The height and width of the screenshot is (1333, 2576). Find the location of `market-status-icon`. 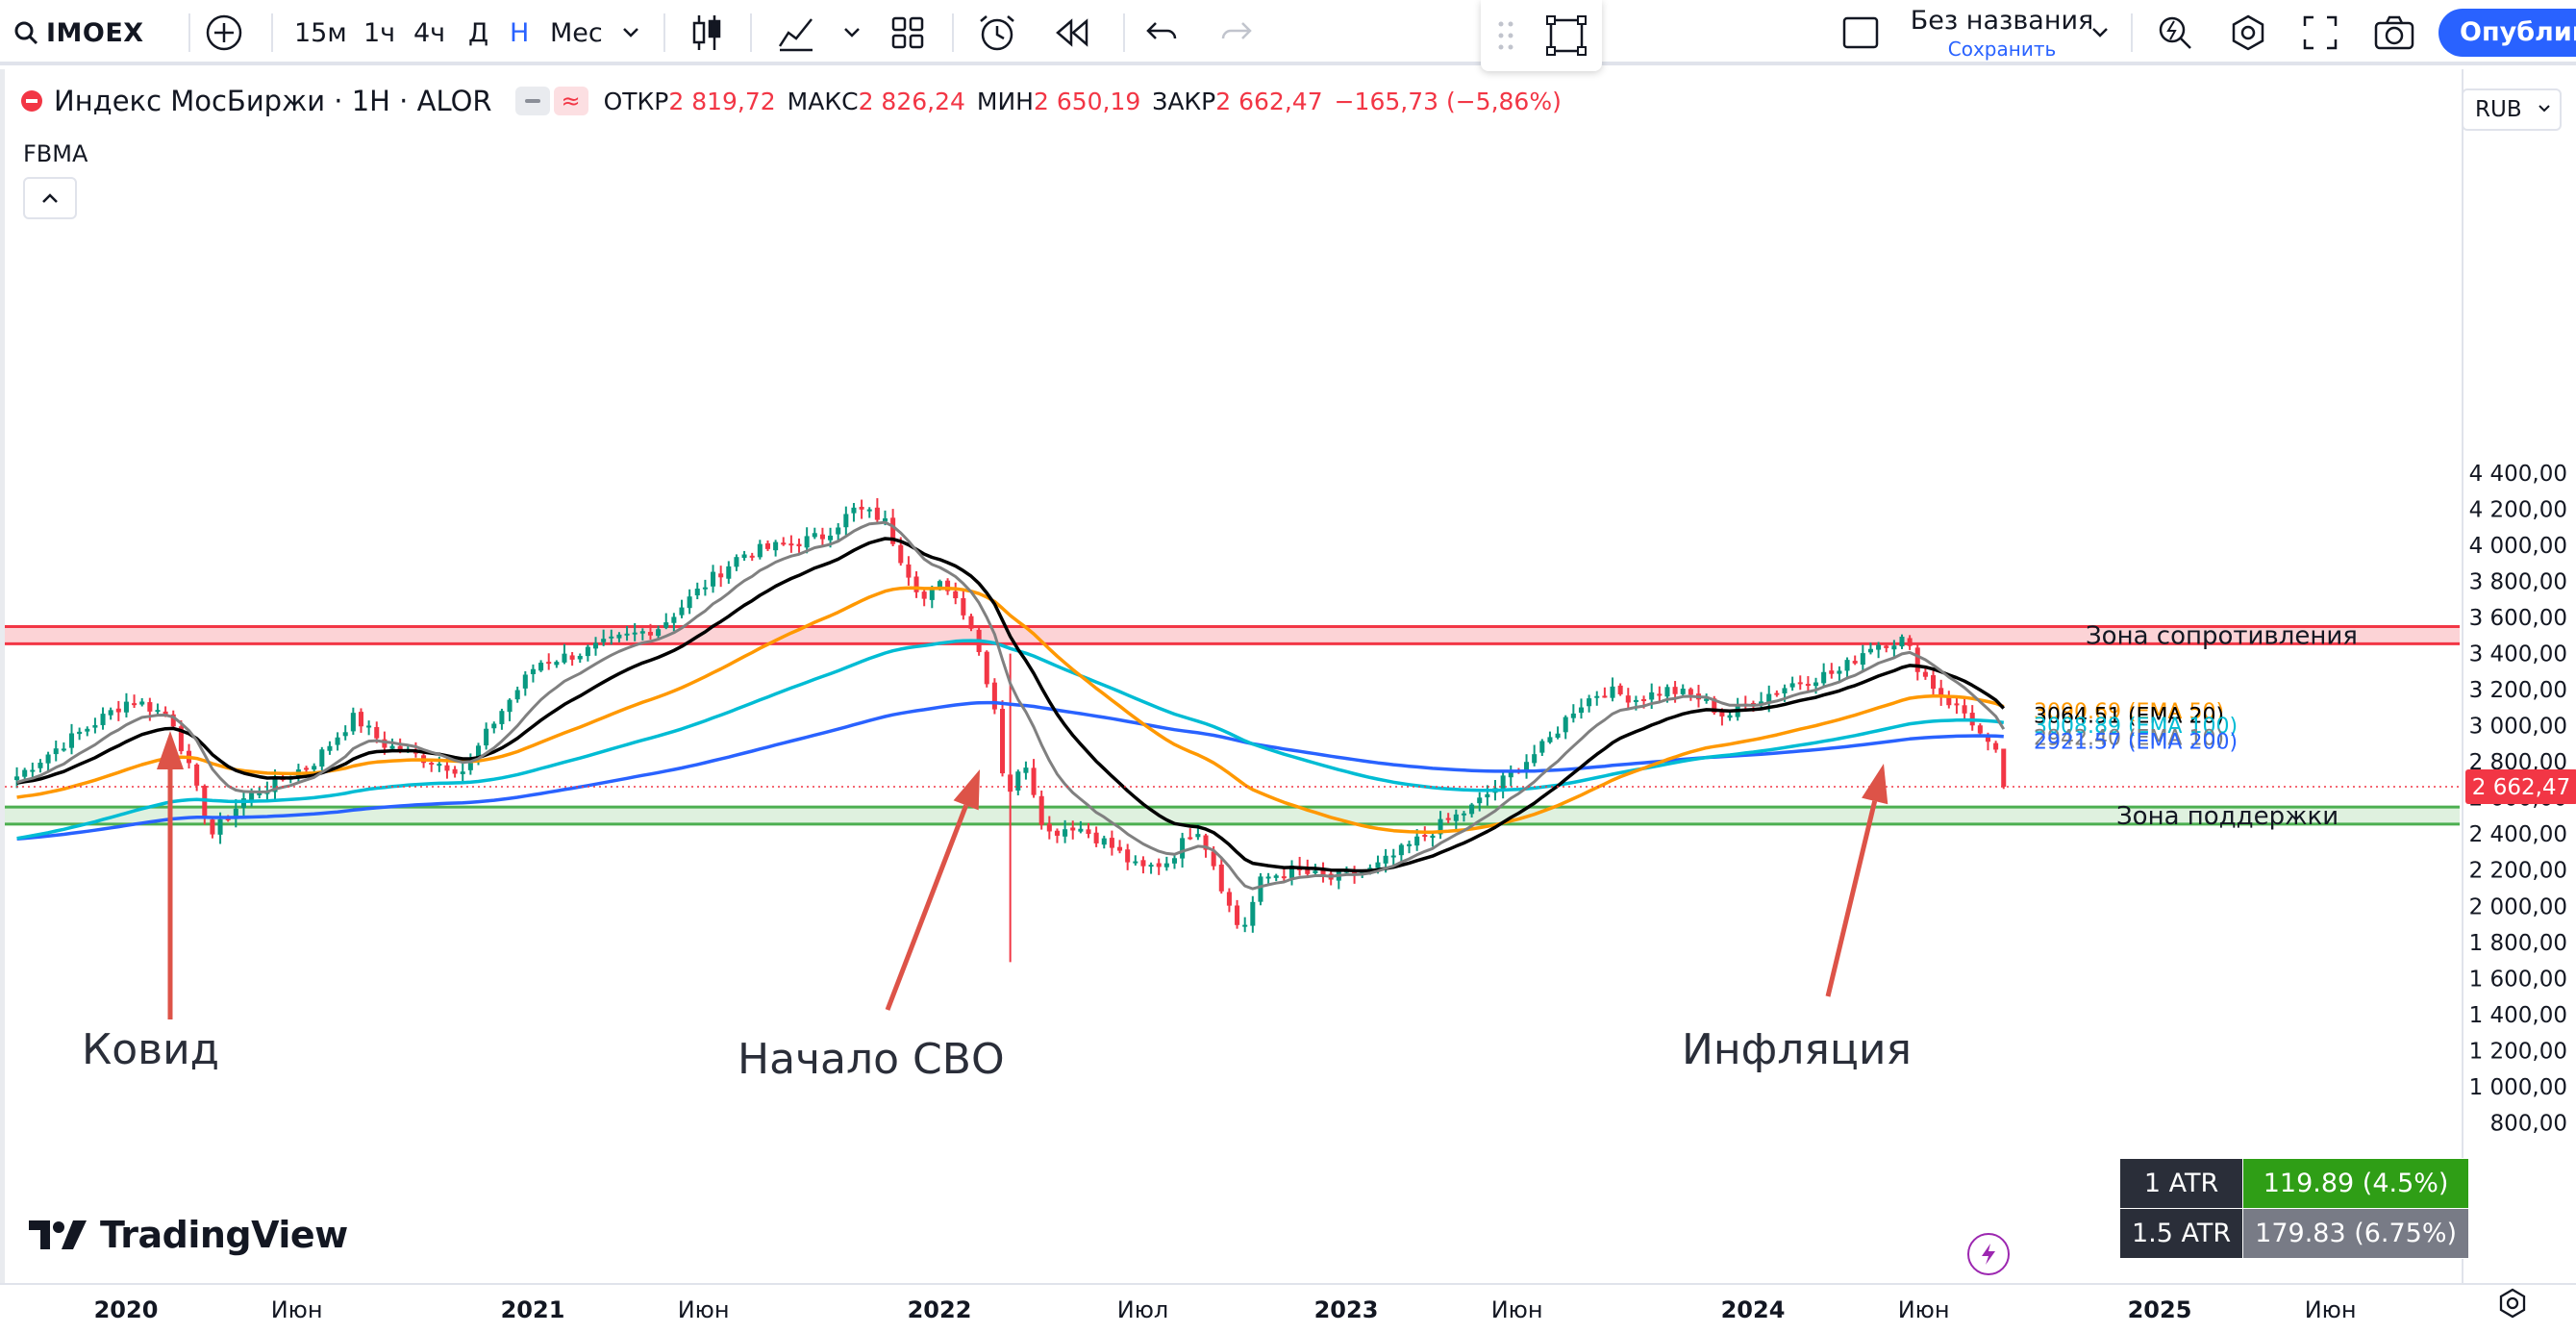

market-status-icon is located at coordinates (532, 101).